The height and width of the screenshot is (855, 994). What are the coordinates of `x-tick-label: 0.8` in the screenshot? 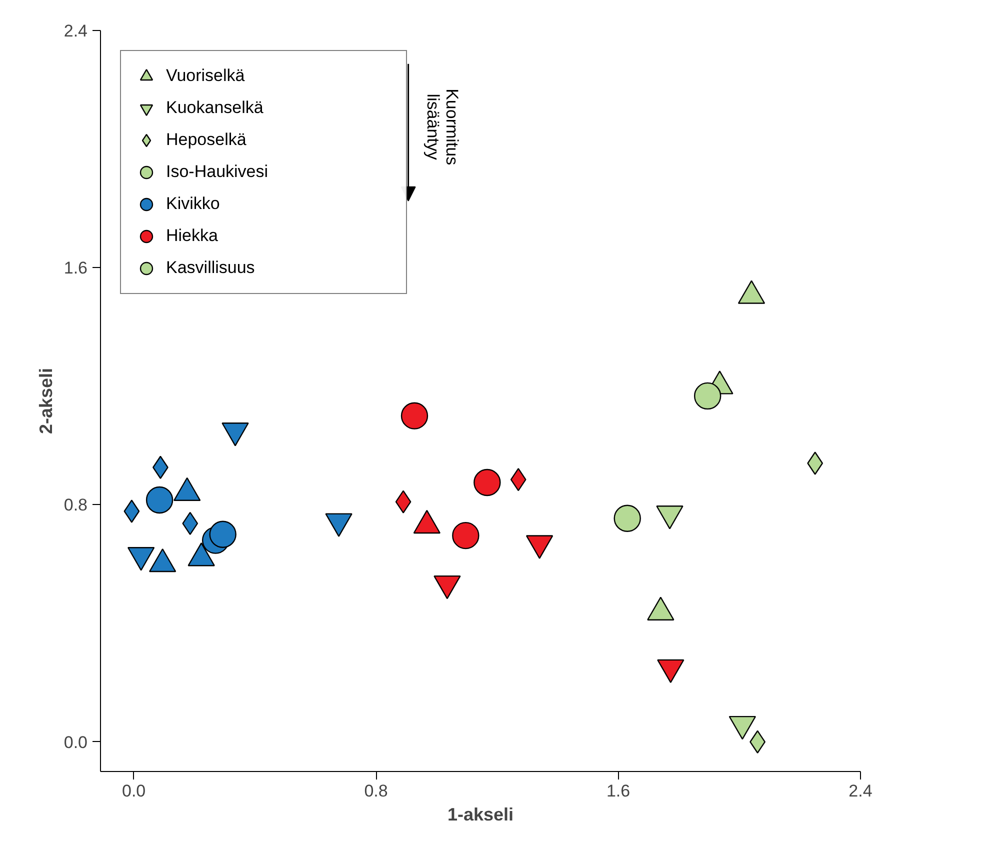 It's located at (376, 791).